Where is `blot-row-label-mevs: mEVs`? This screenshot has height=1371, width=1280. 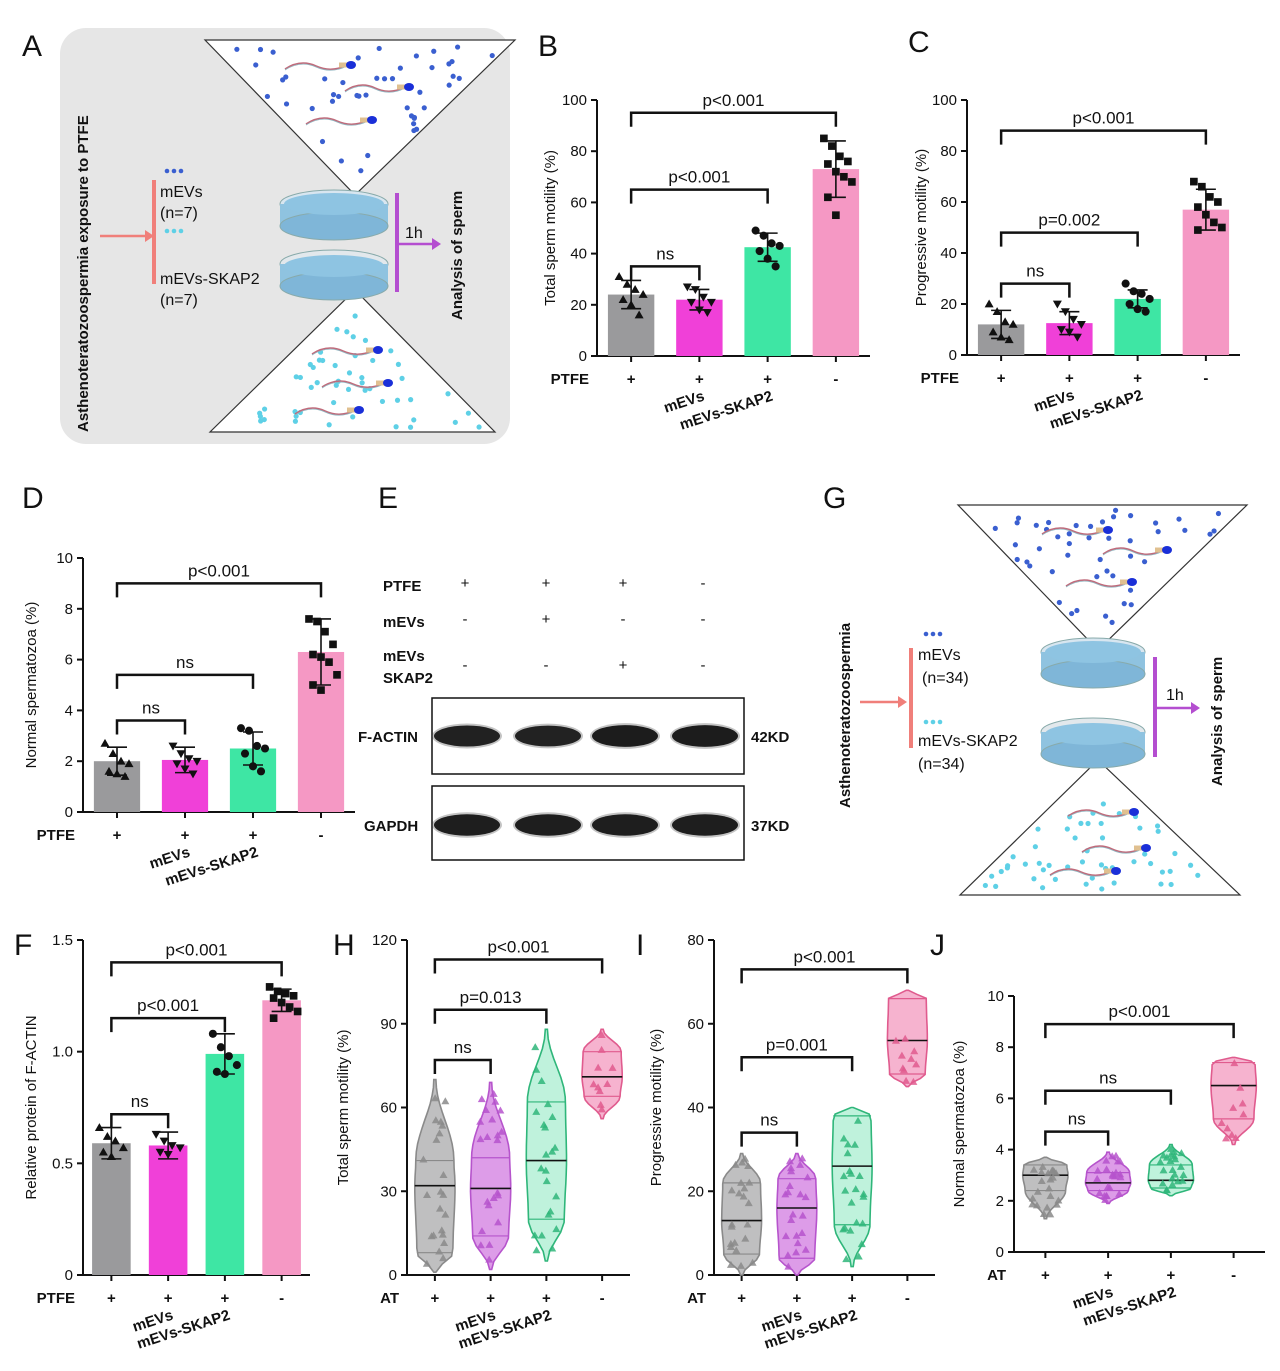 blot-row-label-mevs: mEVs is located at coordinates (404, 622).